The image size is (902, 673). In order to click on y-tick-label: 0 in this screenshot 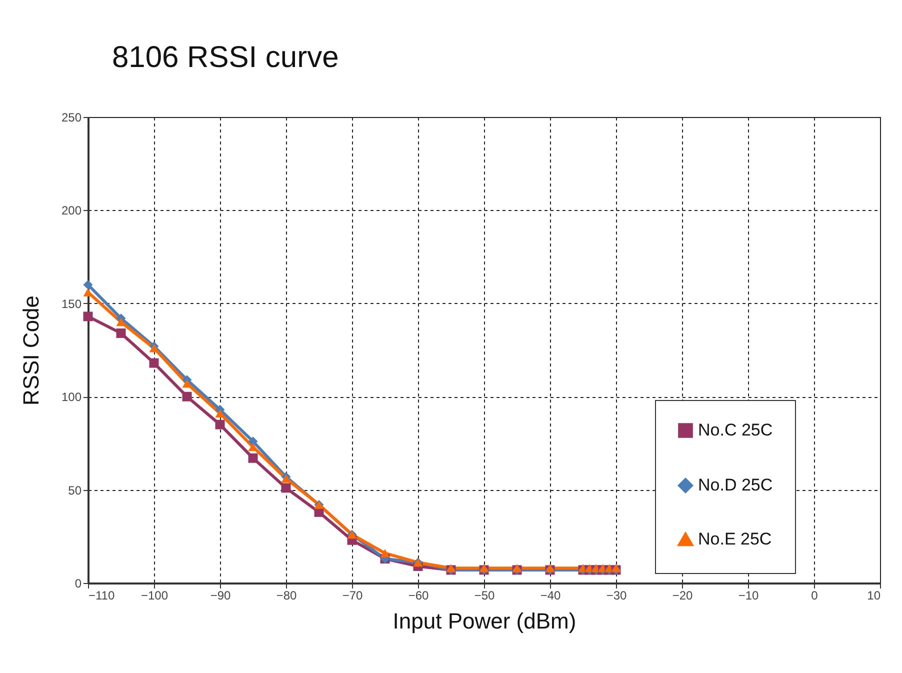, I will do `click(78, 583)`.